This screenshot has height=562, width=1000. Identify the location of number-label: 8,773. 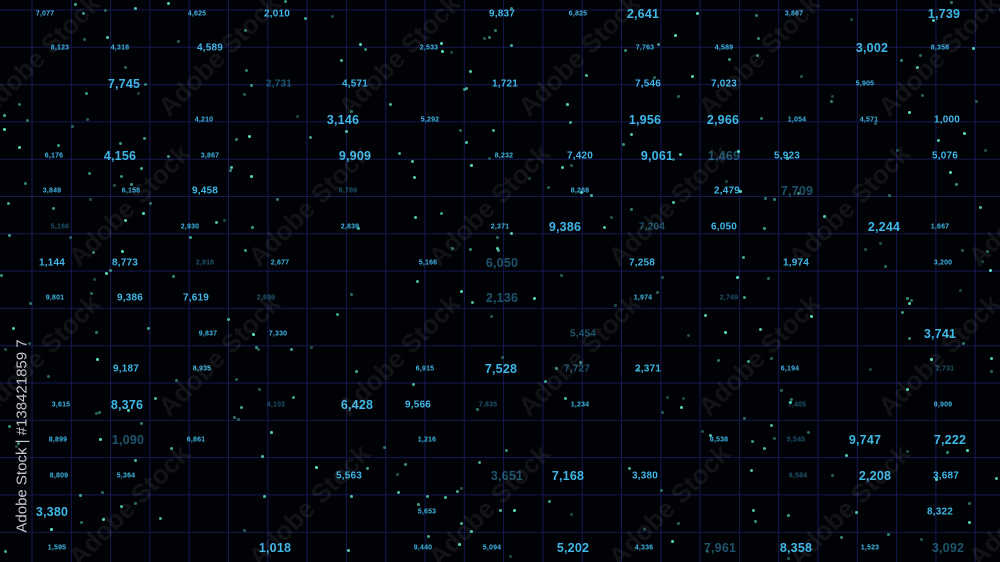
(125, 263).